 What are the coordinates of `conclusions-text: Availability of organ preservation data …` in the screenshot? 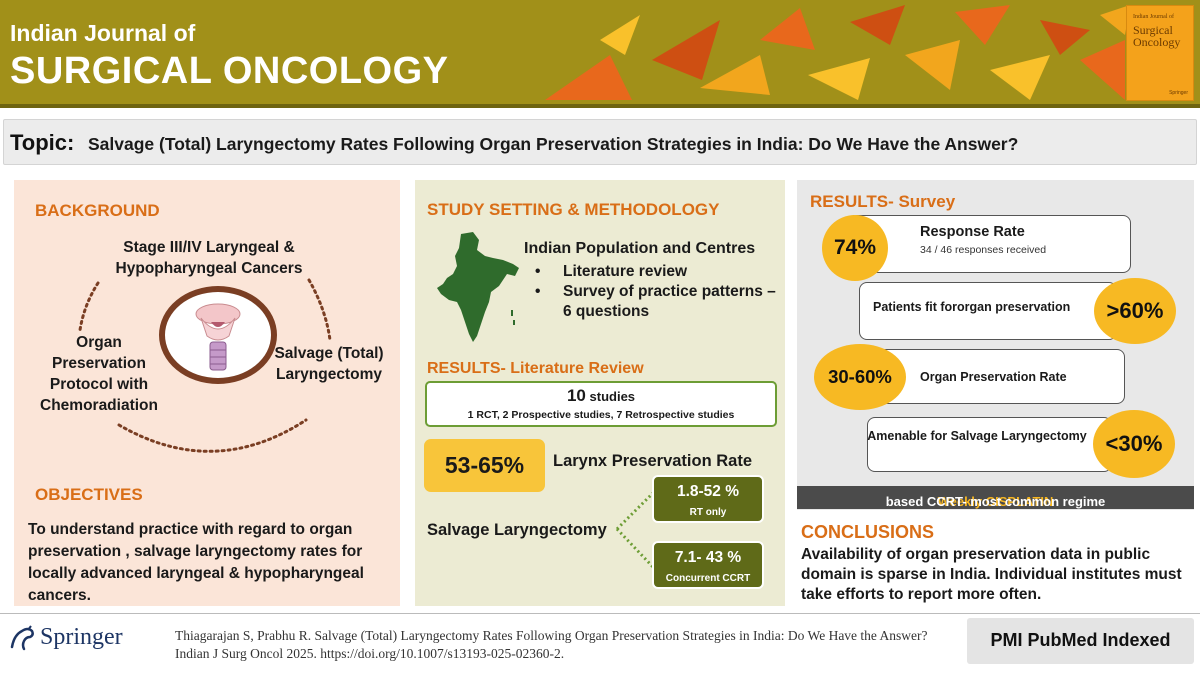 It's located at (991, 574).